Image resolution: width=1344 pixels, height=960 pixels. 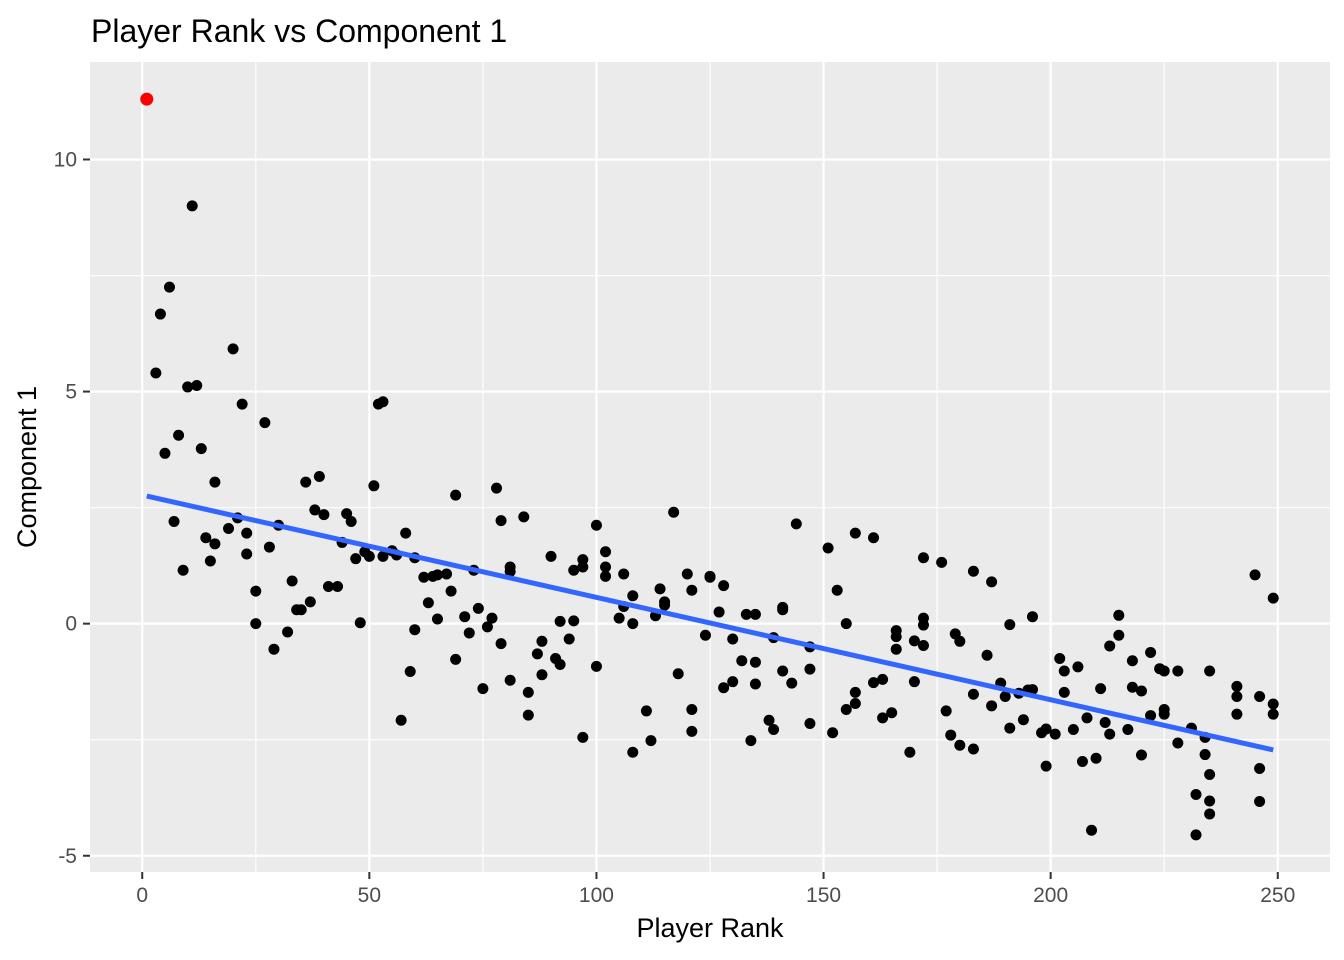 What do you see at coordinates (65, 159) in the screenshot?
I see `y-tick-label: 10` at bounding box center [65, 159].